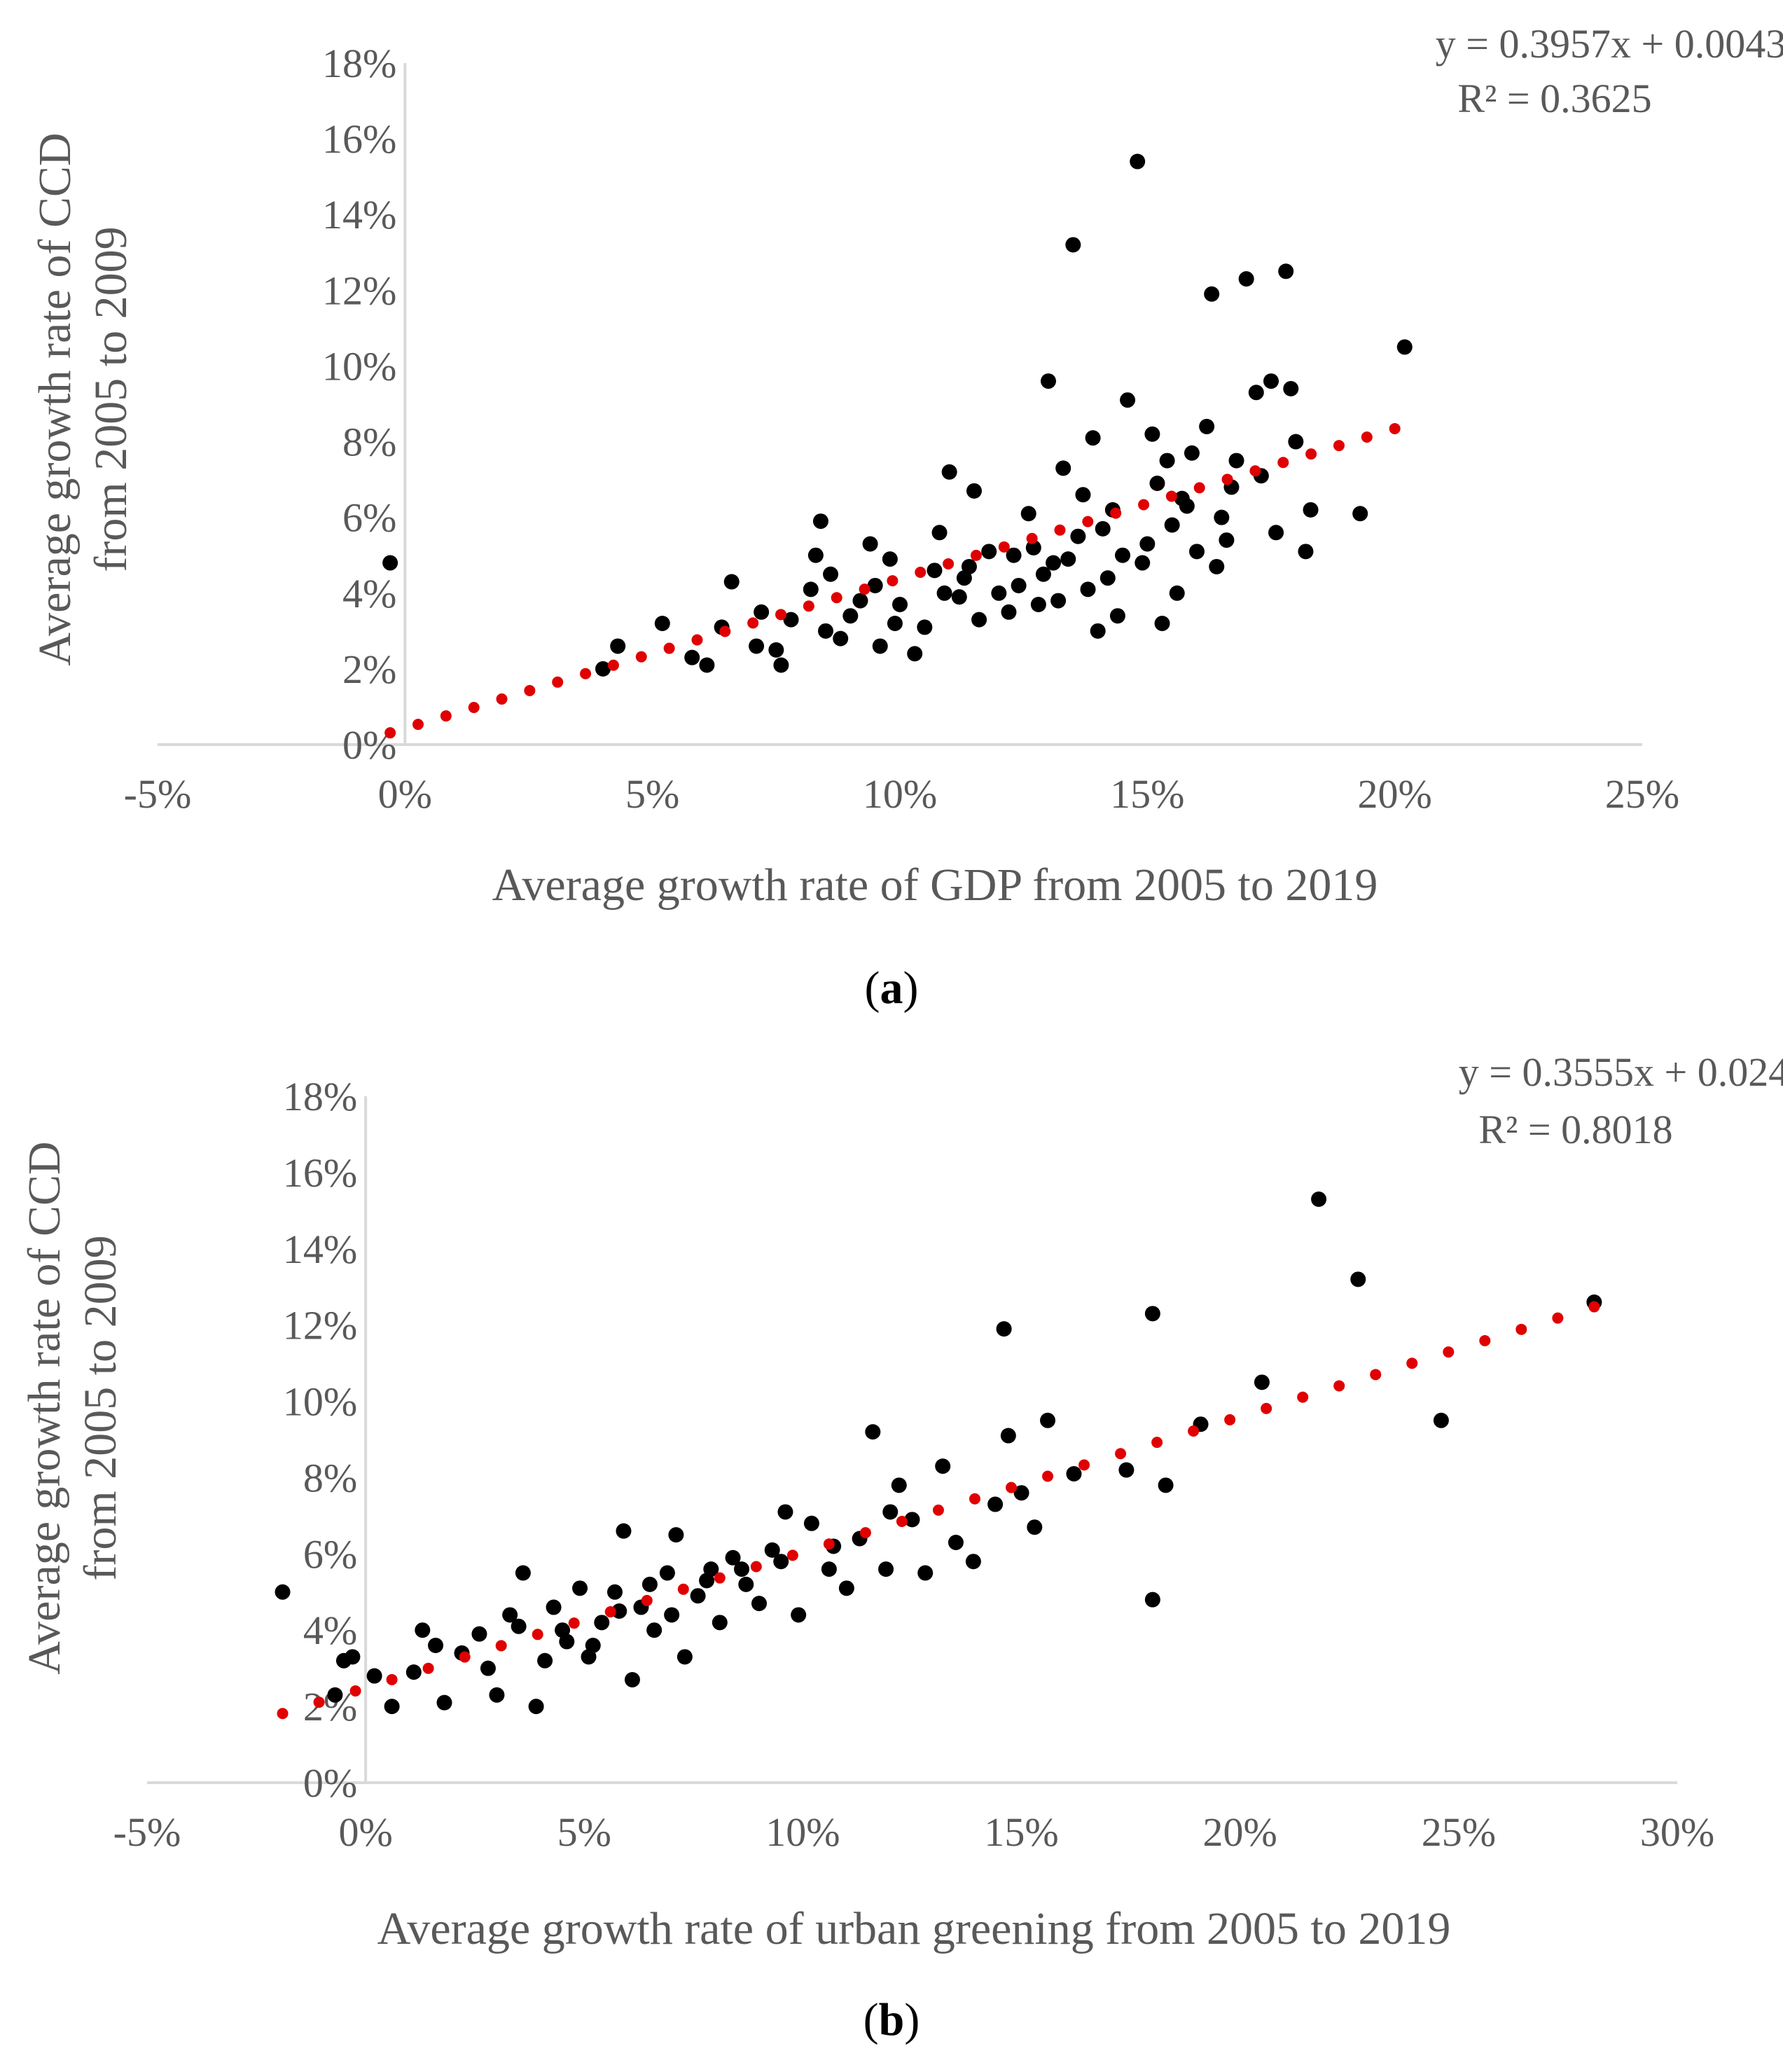 The height and width of the screenshot is (2072, 1783). I want to click on x-tick-label: 5%, so click(584, 1832).